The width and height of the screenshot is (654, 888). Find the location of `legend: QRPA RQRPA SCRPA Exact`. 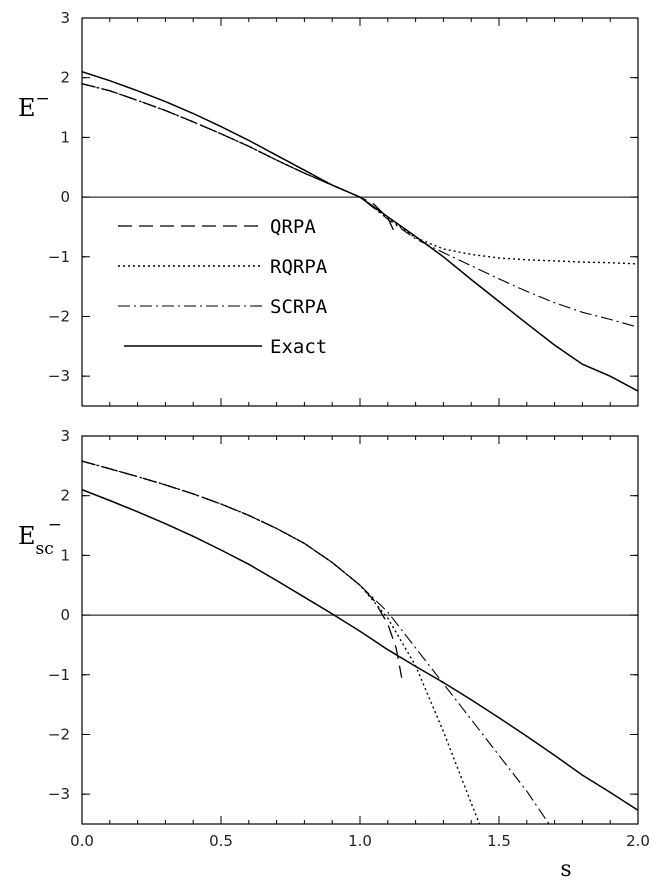

legend: QRPA RQRPA SCRPA Exact is located at coordinates (223, 287).